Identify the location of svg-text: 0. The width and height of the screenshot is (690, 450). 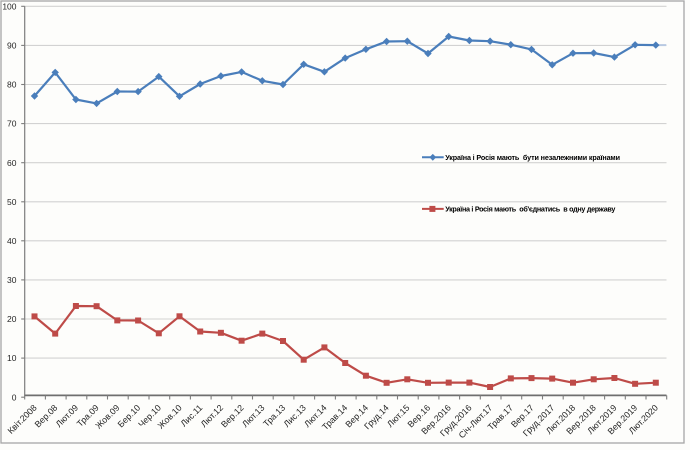
(14, 397).